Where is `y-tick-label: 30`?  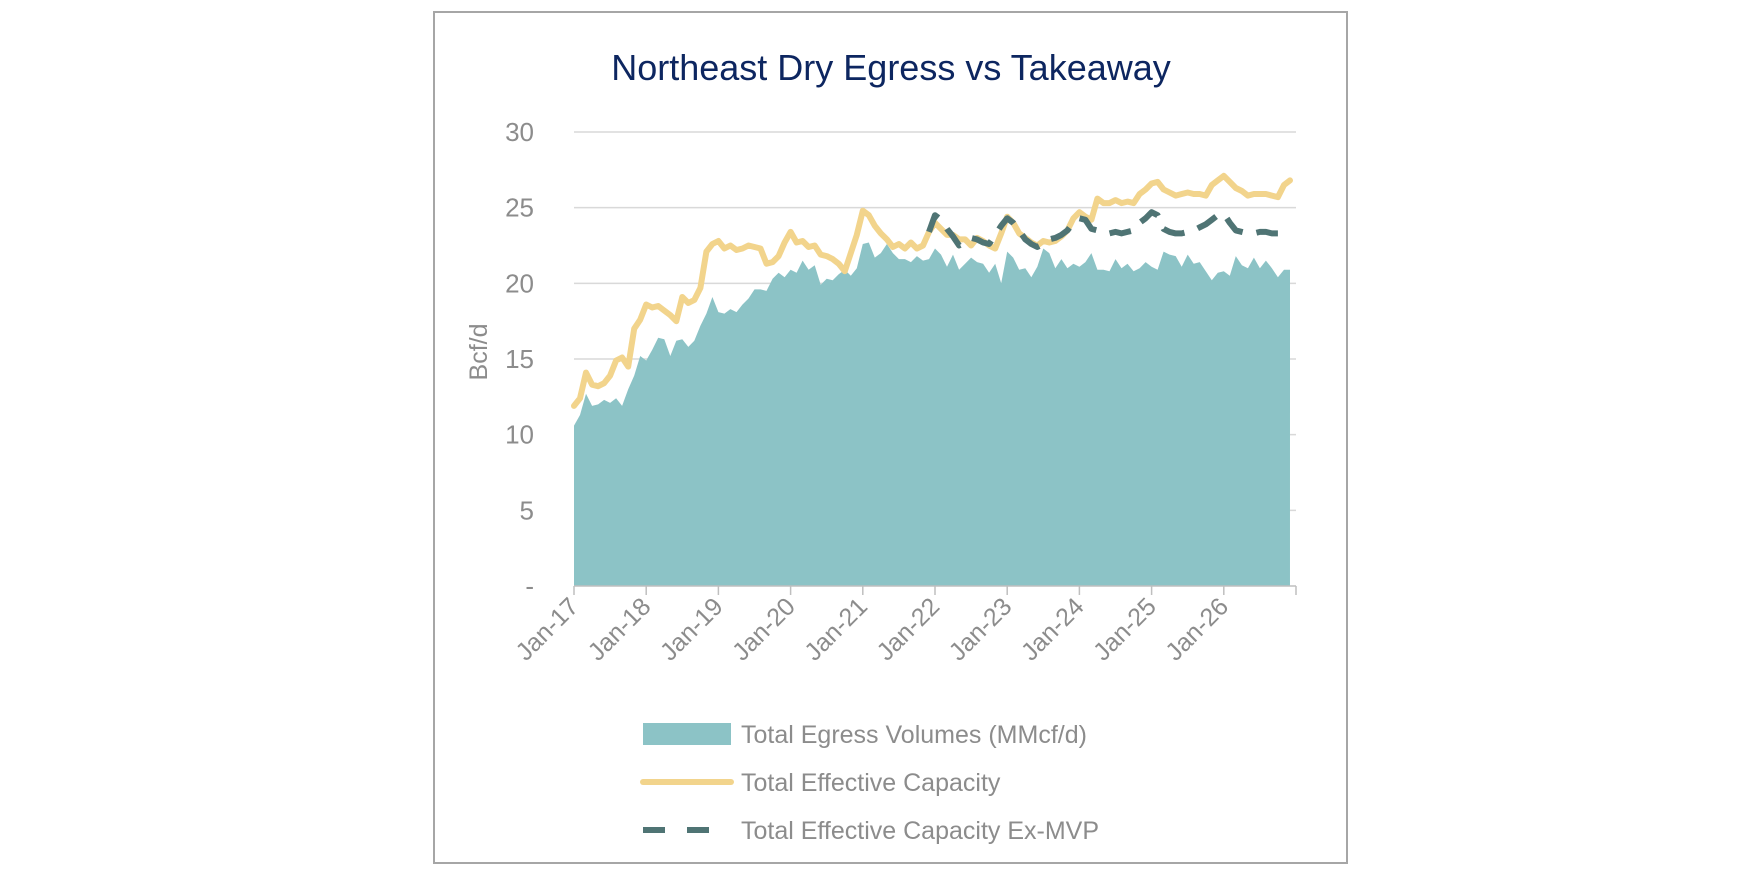 y-tick-label: 30 is located at coordinates (519, 132).